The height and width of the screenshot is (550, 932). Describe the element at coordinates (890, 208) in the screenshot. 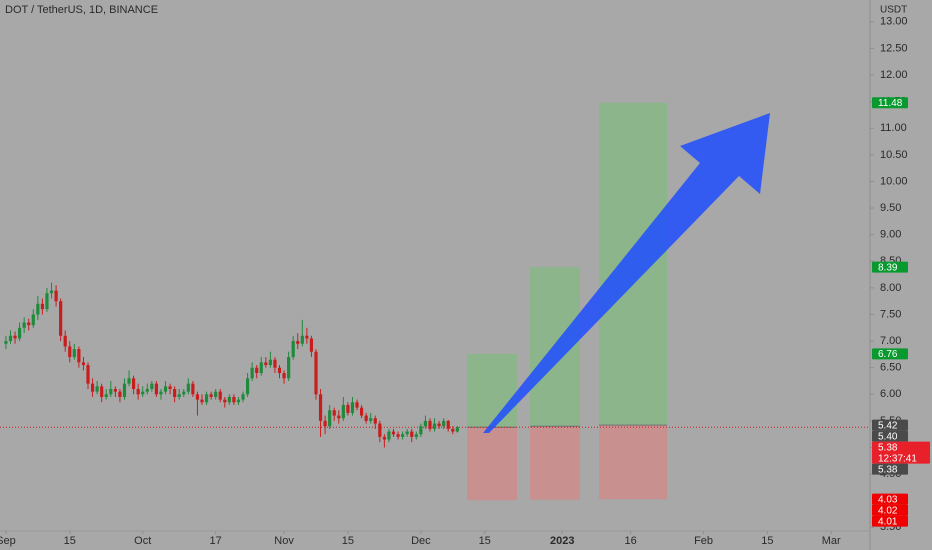

I see `y-tick-label: 9.50` at that location.